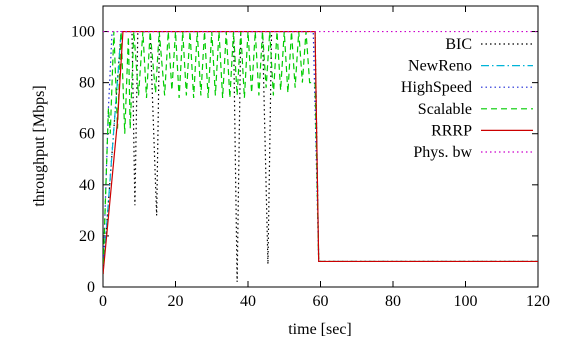 The image size is (568, 350). Describe the element at coordinates (467, 98) in the screenshot. I see `legend: BIC NewReno HighSpeed Scalable RRRP Phys. bw` at that location.